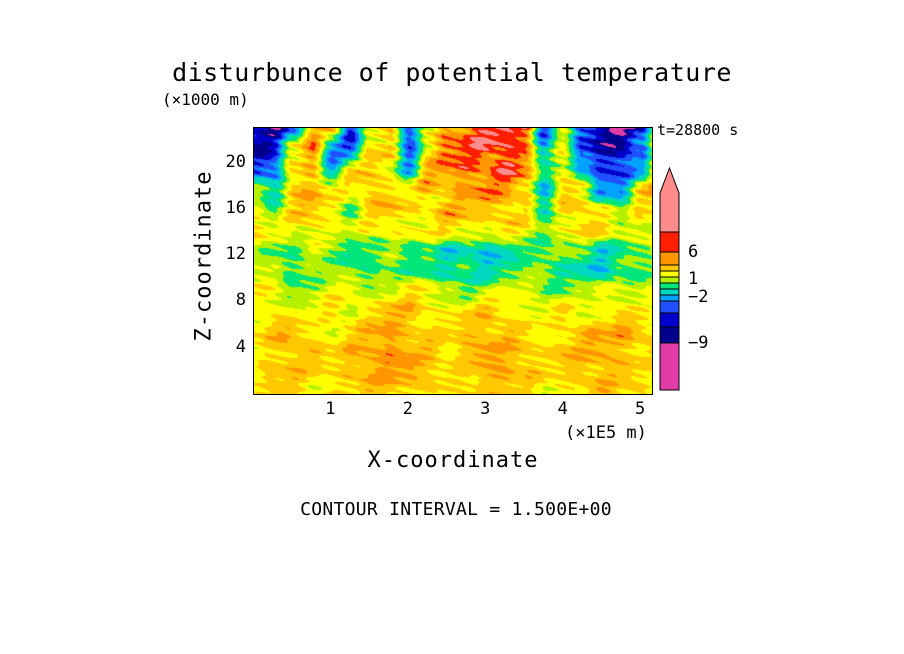 This screenshot has height=654, width=904. I want to click on colorbar-label: −2, so click(698, 297).